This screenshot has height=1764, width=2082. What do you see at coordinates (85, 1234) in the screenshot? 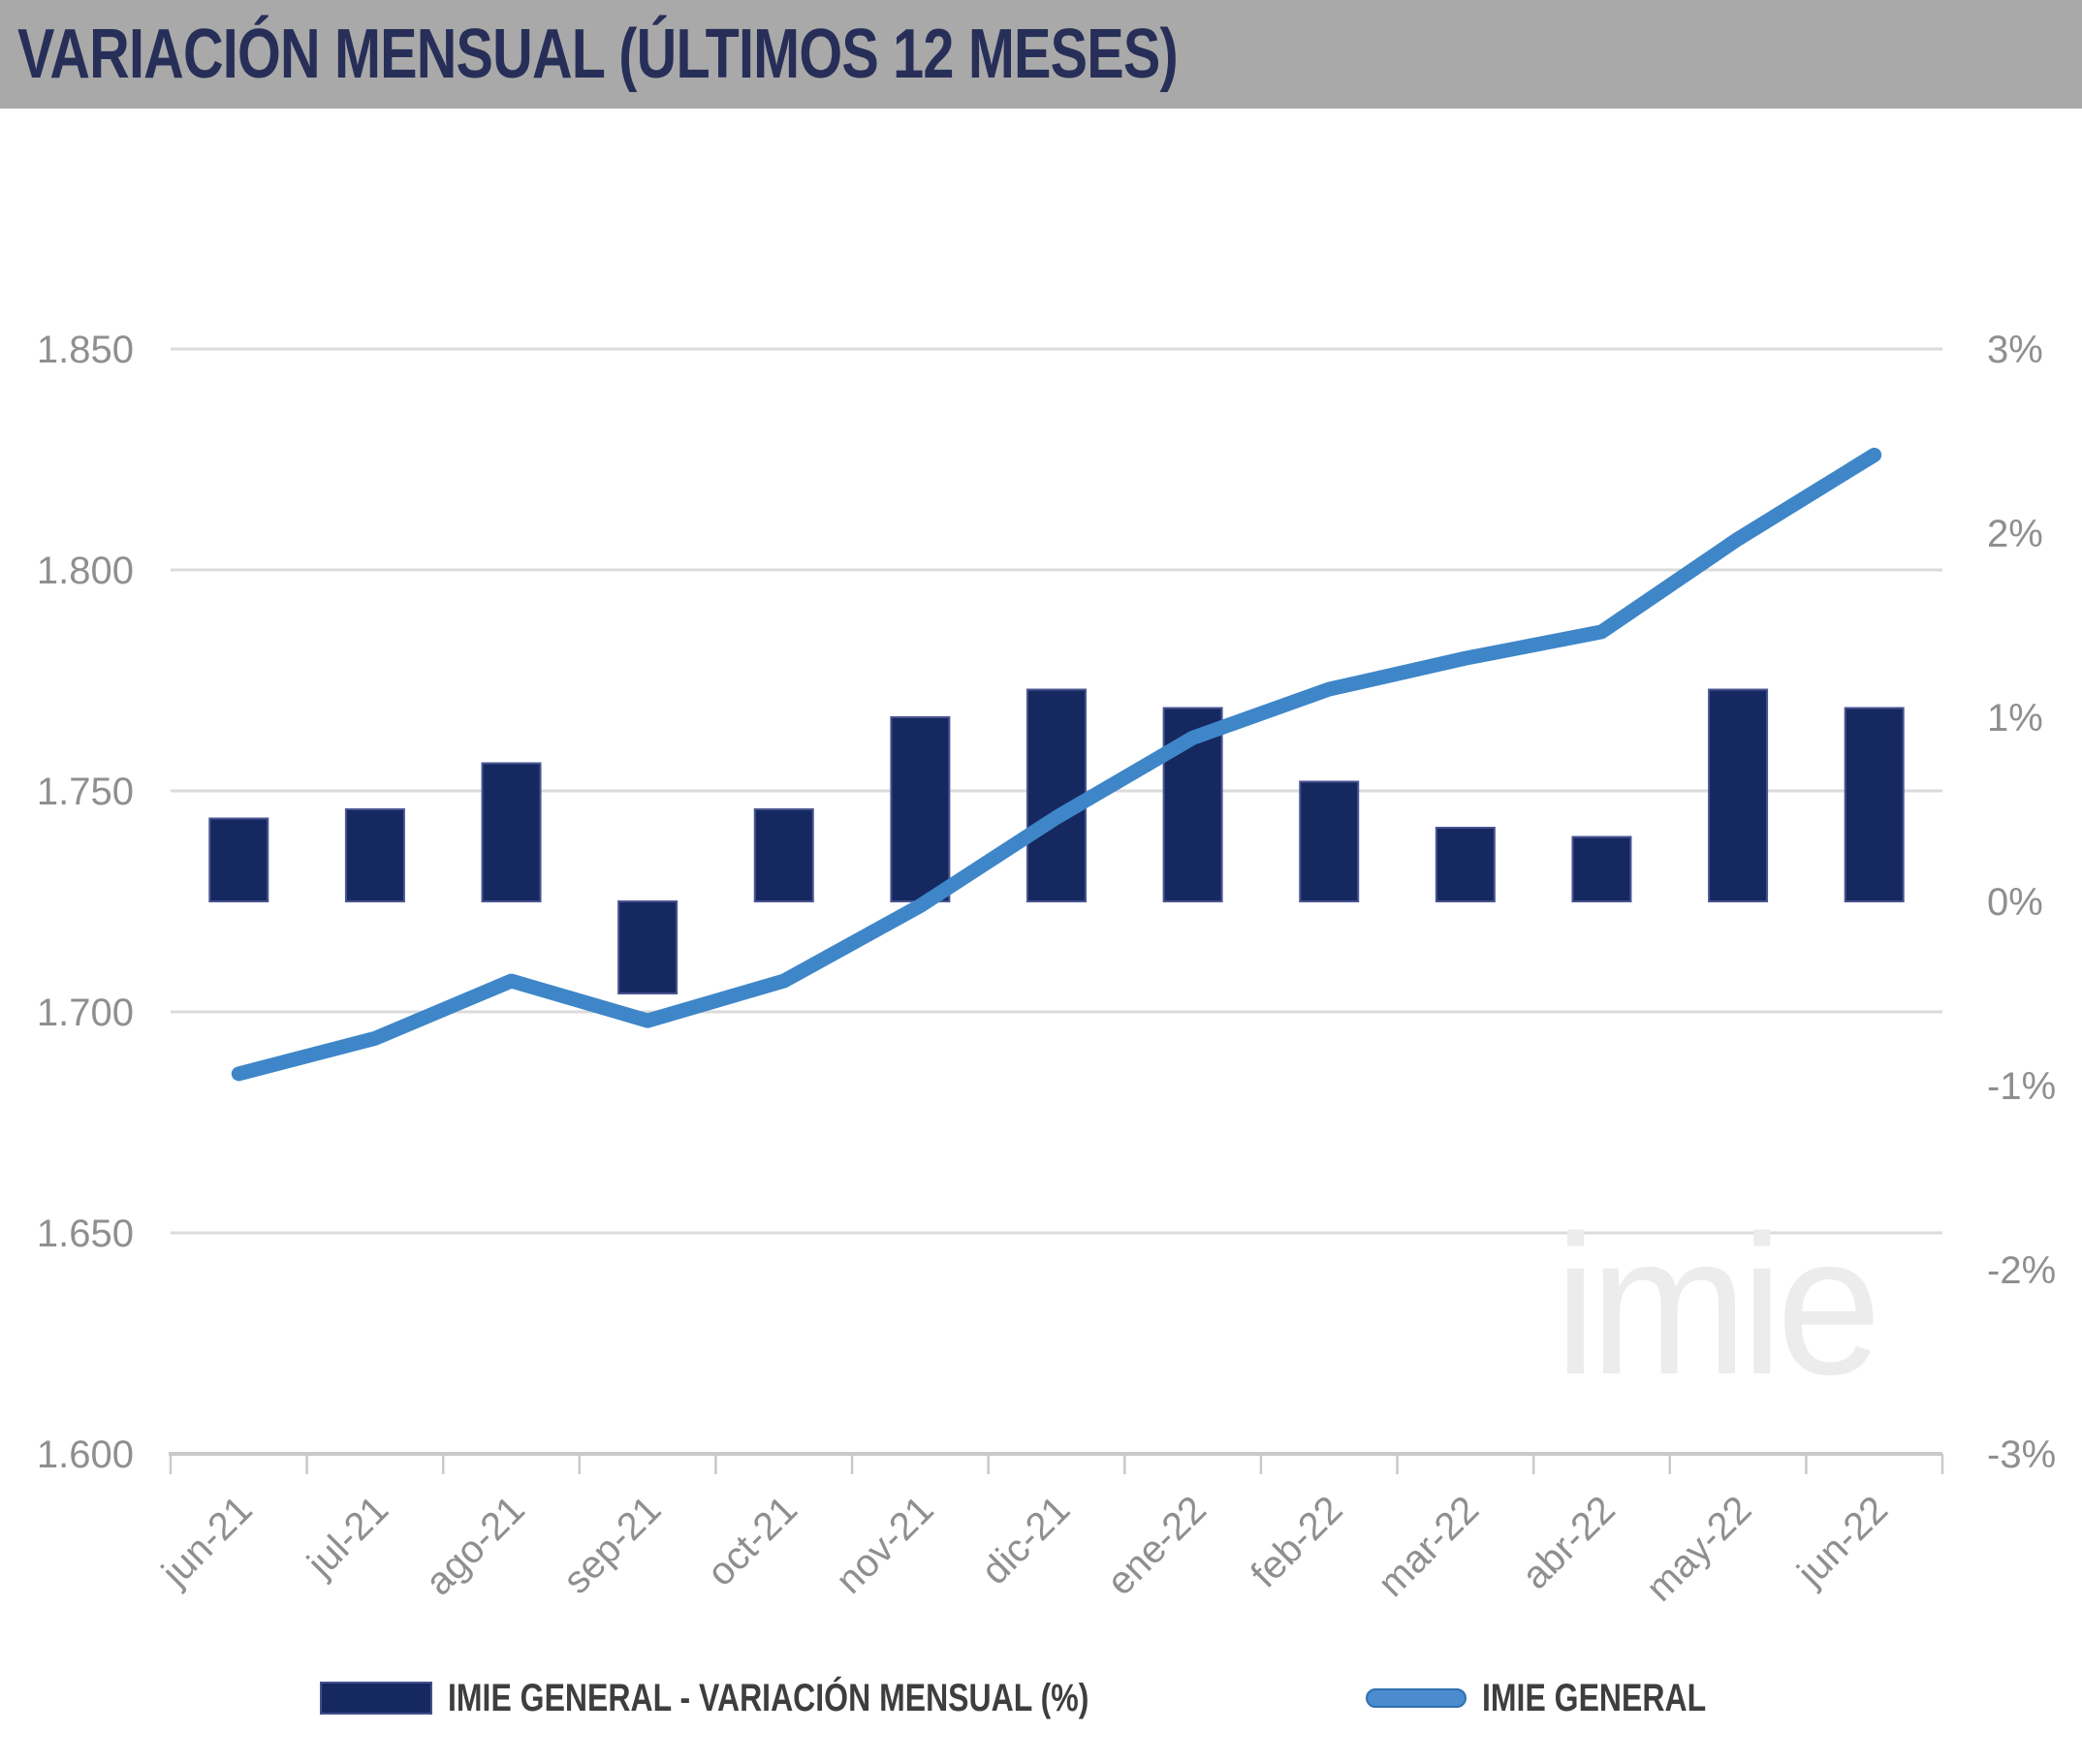
I see `left-axis-label: 1.650` at bounding box center [85, 1234].